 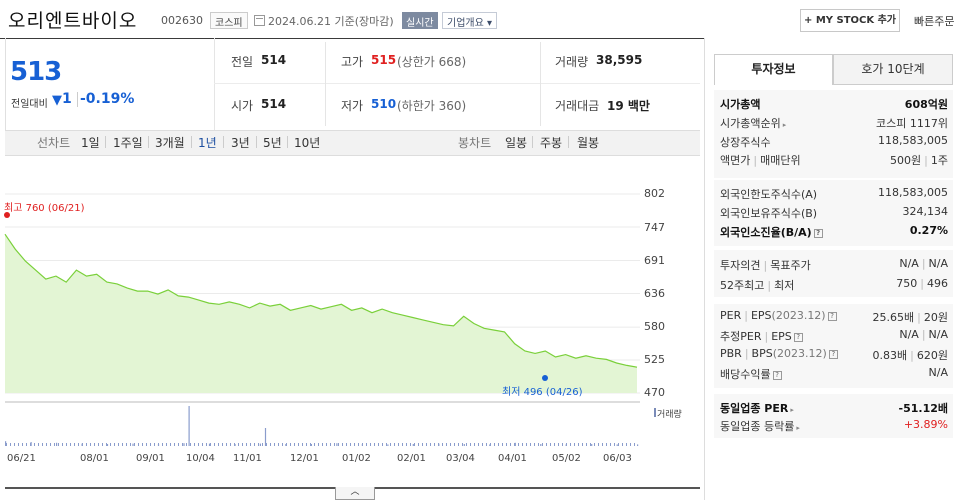 What do you see at coordinates (384, 60) in the screenshot?
I see `high-value: 515` at bounding box center [384, 60].